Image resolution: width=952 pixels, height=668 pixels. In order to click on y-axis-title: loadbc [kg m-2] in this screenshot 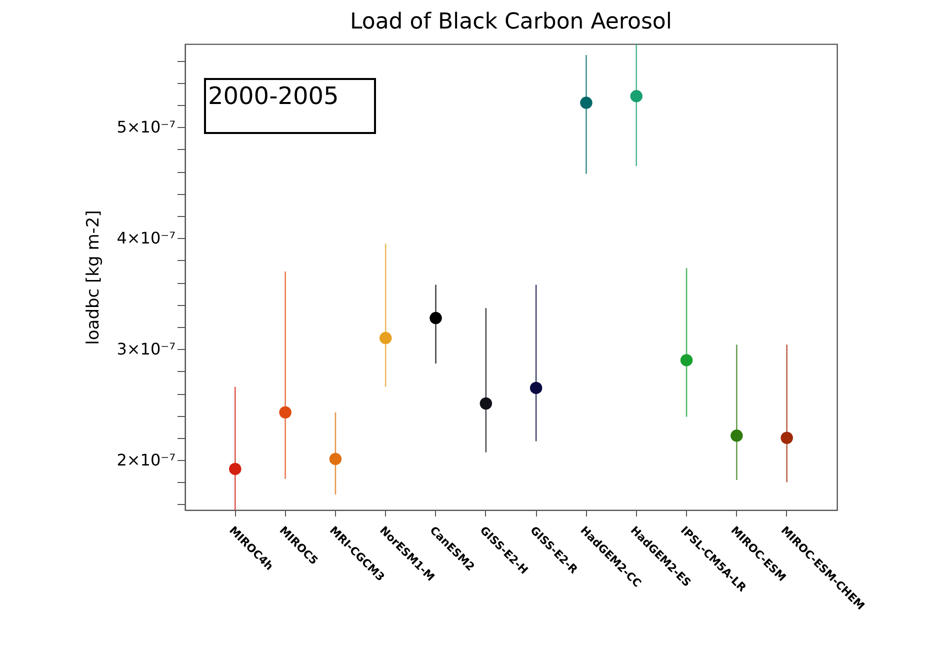, I will do `click(94, 277)`.